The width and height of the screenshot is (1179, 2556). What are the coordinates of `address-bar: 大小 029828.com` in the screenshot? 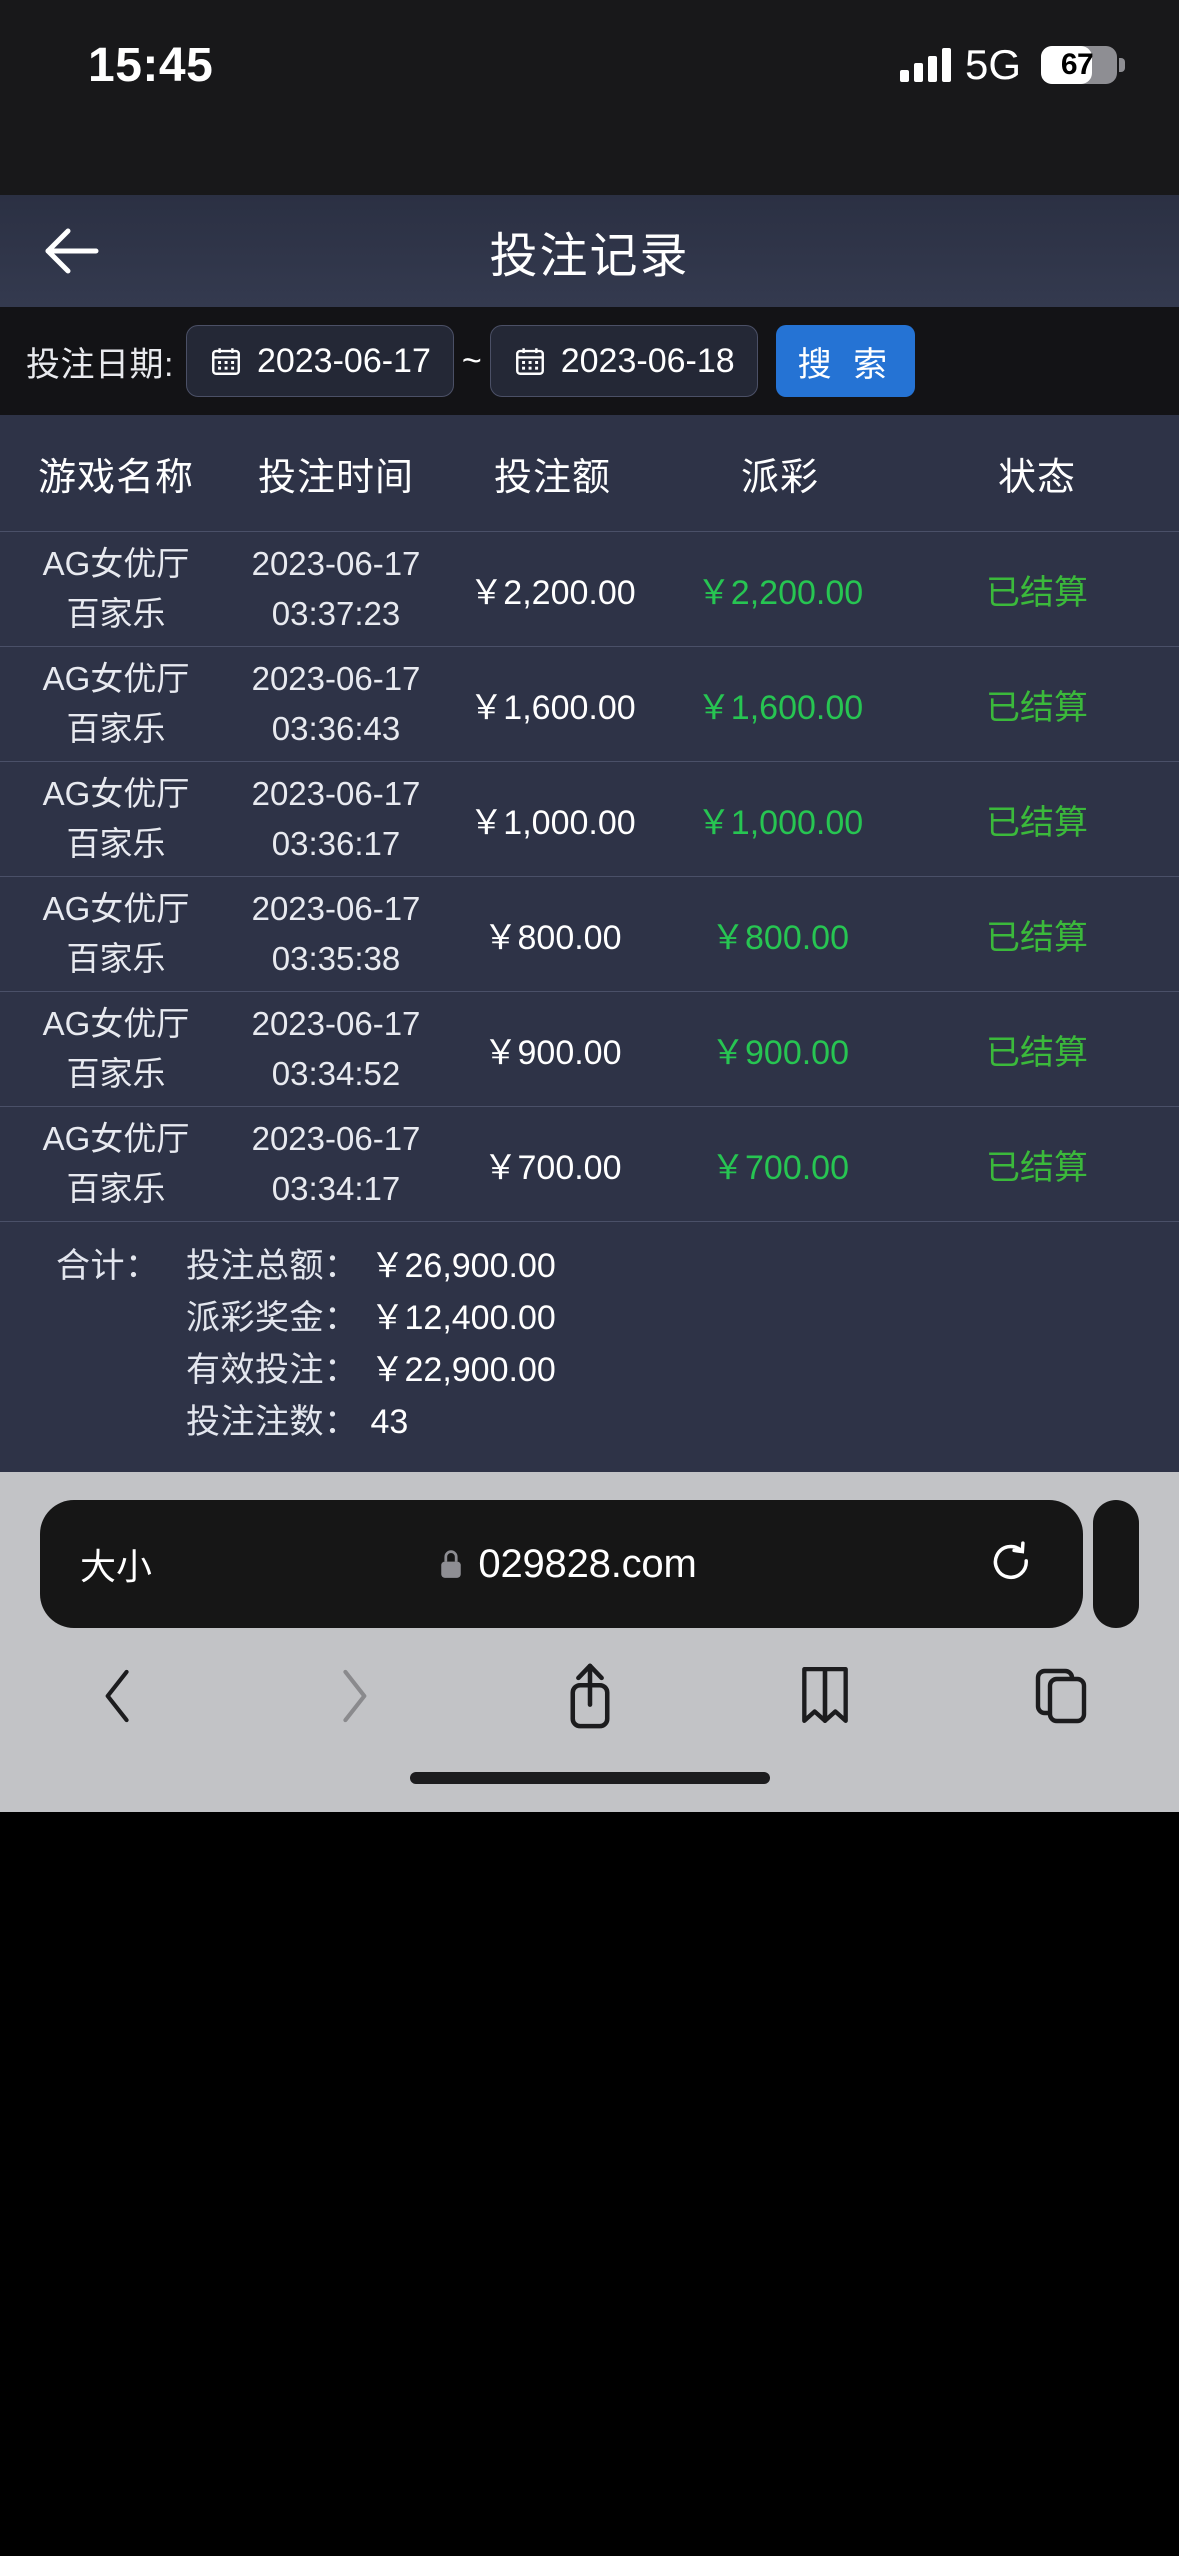 It's located at (561, 1564).